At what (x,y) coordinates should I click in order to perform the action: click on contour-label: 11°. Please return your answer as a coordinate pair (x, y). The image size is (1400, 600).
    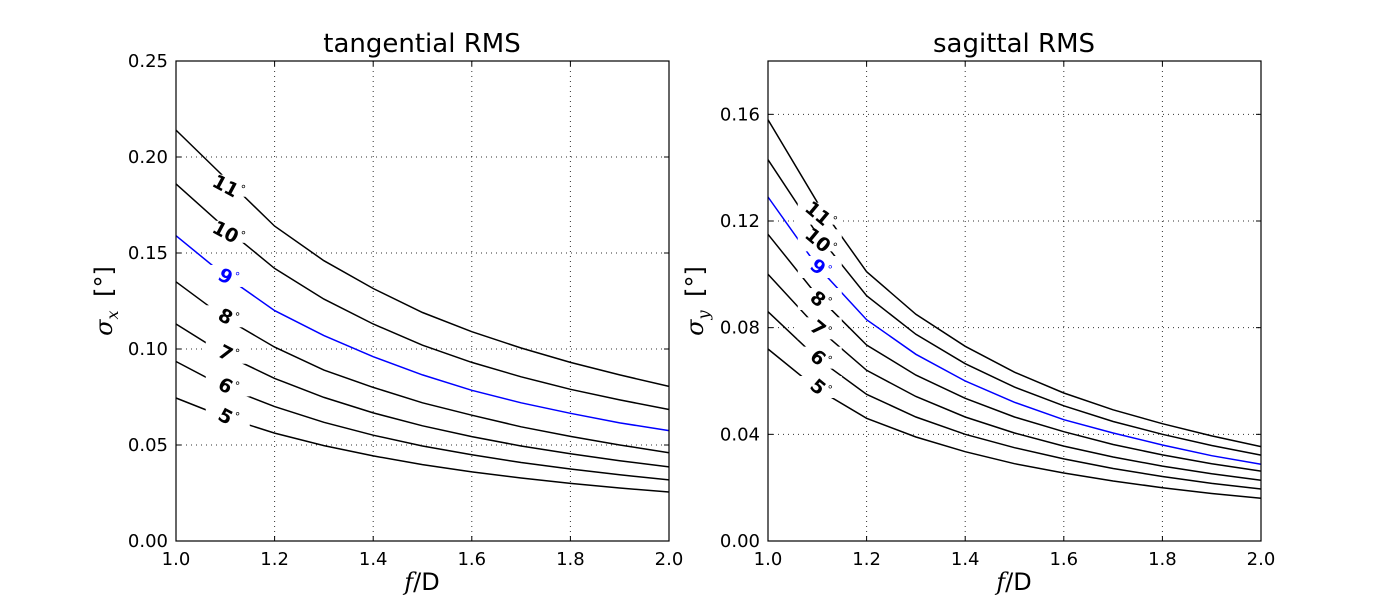
    Looking at the image, I should click on (819, 215).